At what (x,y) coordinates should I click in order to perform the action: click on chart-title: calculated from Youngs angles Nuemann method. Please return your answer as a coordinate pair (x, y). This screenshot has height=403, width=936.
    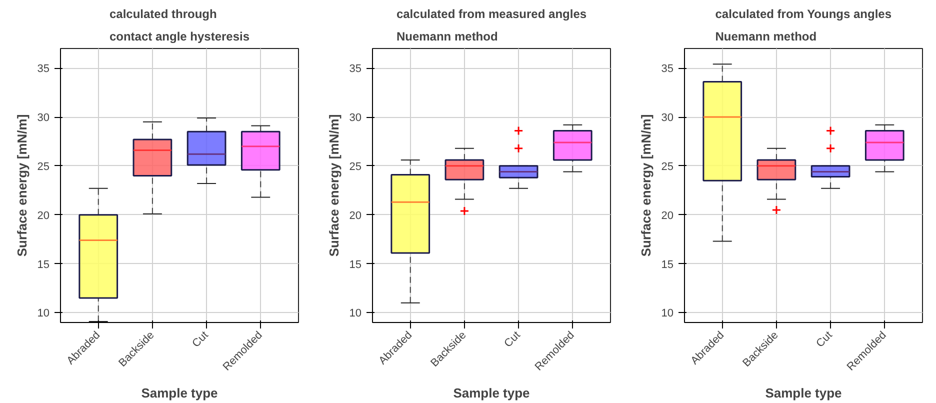
    Looking at the image, I should click on (803, 25).